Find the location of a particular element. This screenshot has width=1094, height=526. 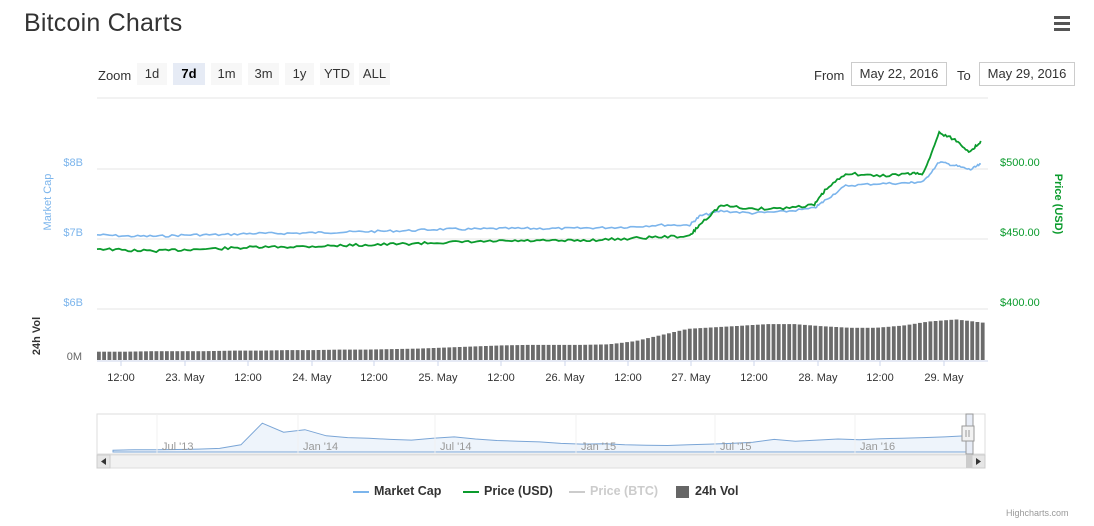

highcharts-credit: Highcharts.com is located at coordinates (1037, 513).